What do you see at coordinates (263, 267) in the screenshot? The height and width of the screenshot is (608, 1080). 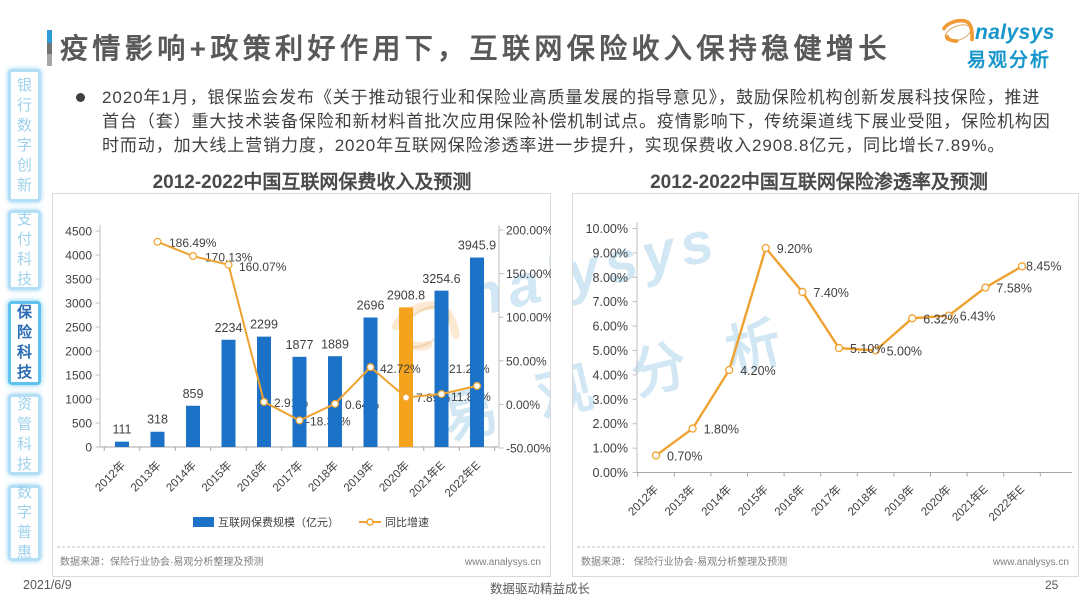 I see `svg-text: 160.07%` at bounding box center [263, 267].